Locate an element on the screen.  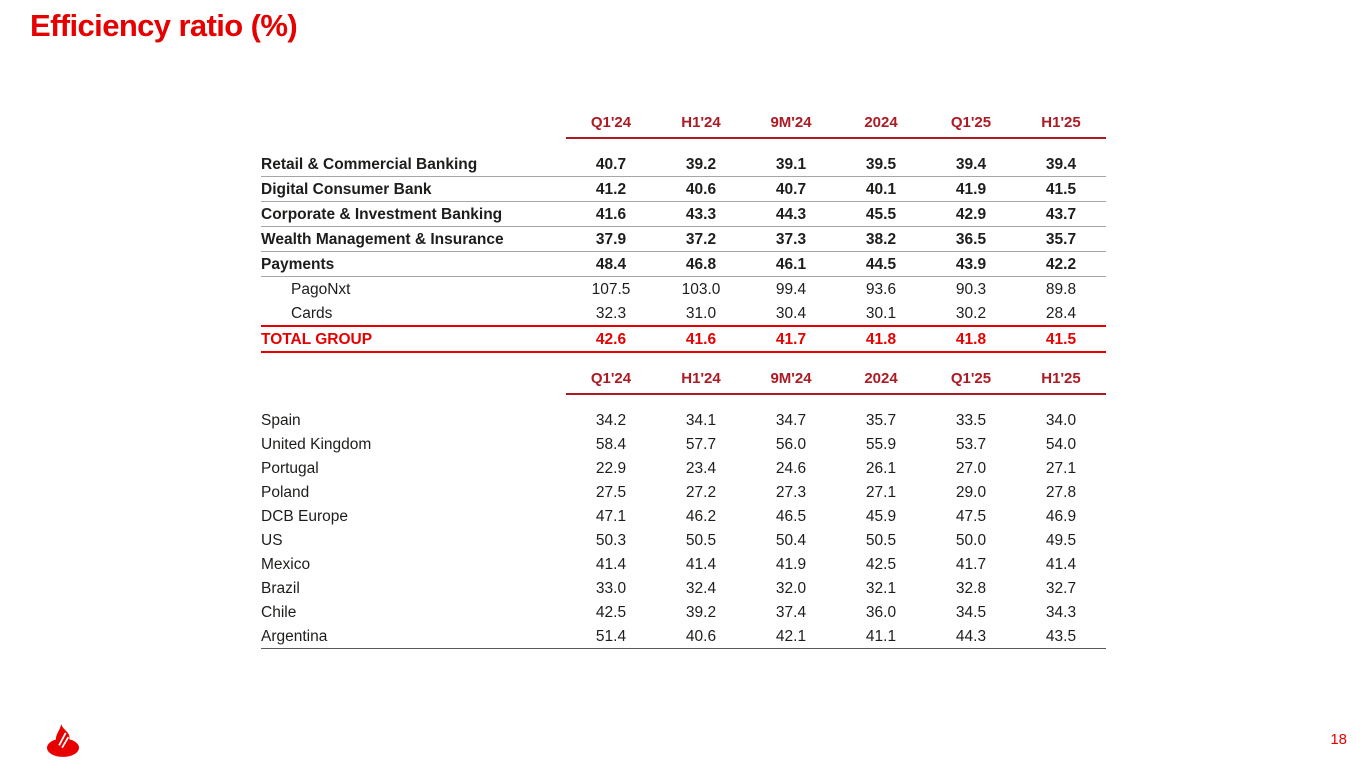
row-label: Portugal is located at coordinates (290, 468).